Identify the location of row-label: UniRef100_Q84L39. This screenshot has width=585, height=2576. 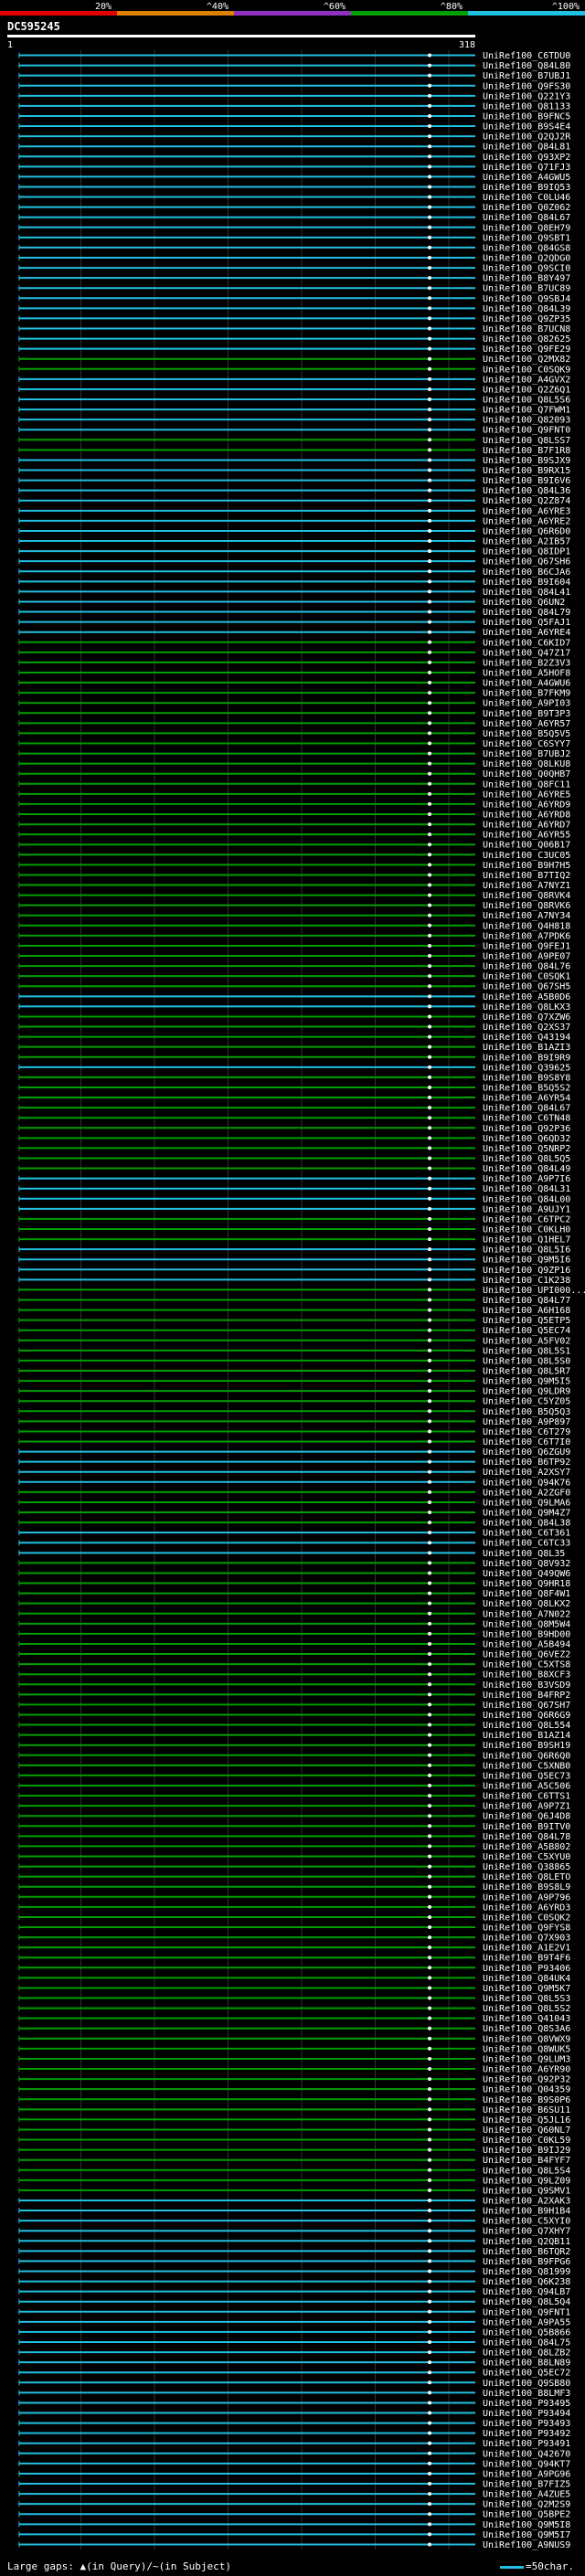
(527, 309).